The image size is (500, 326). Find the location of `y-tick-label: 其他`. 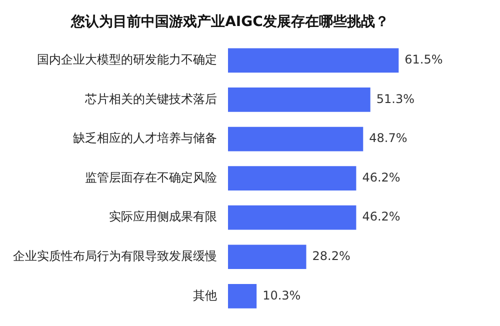

y-tick-label: 其他 is located at coordinates (205, 295).